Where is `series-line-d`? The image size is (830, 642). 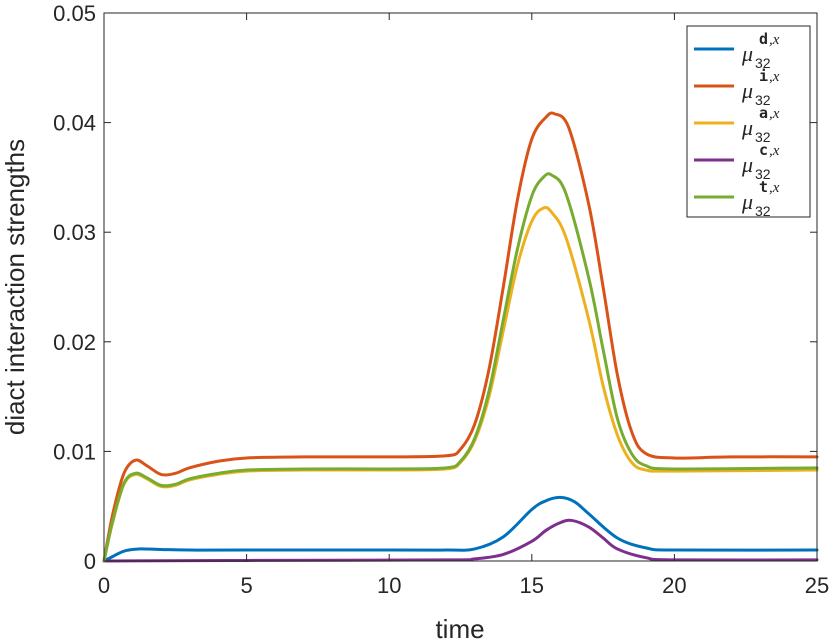
series-line-d is located at coordinates (460, 529).